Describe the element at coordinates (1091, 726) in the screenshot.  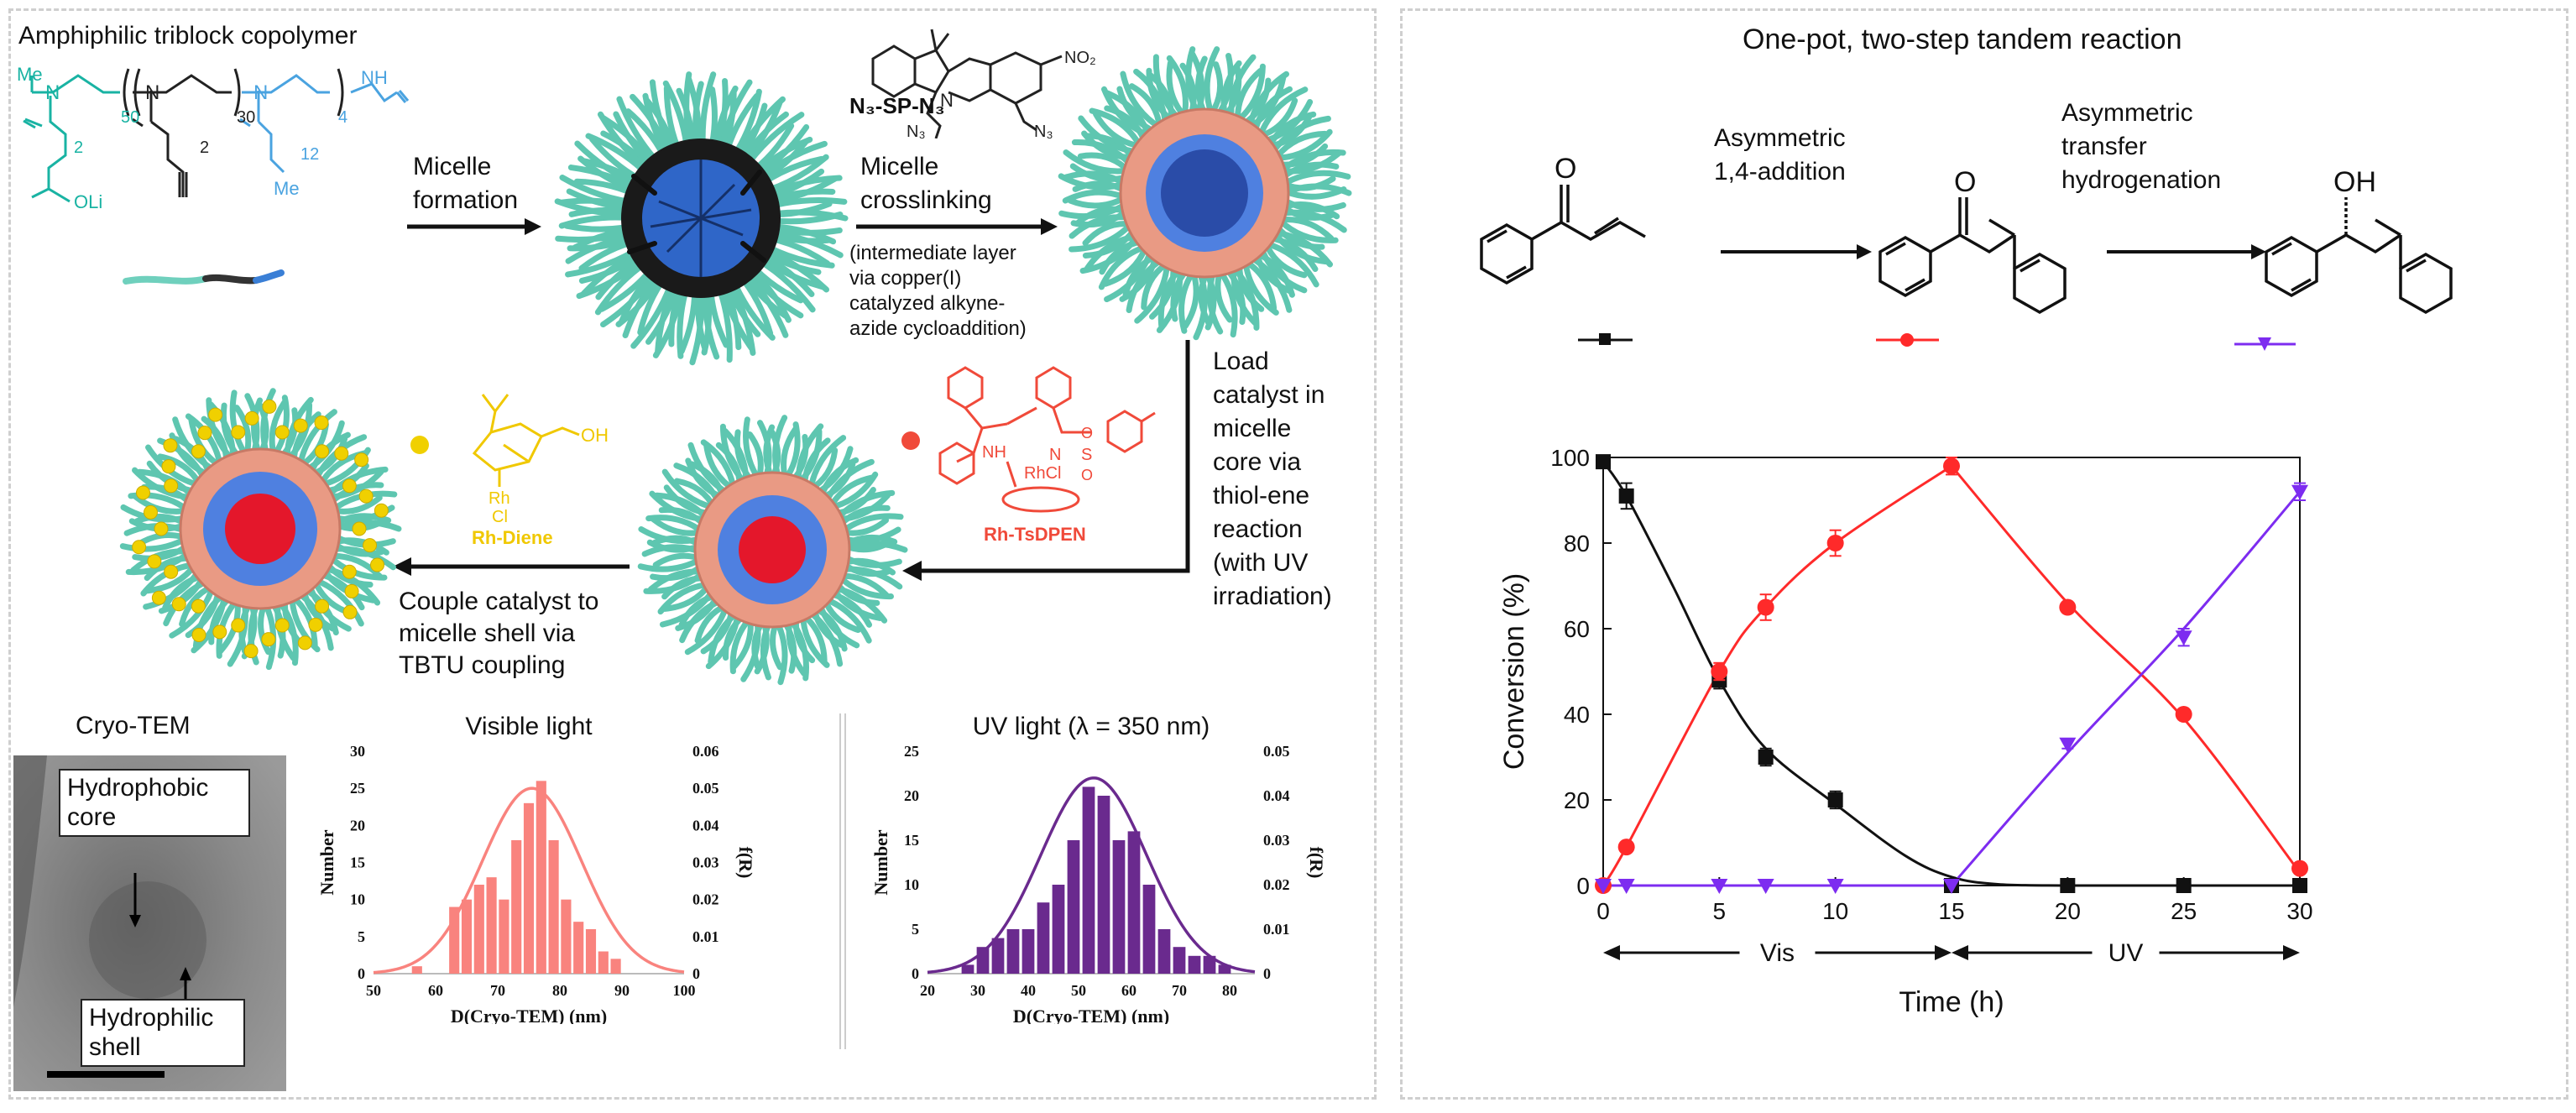
I see `histogram-title: UV light (λ = 350 nm)` at that location.